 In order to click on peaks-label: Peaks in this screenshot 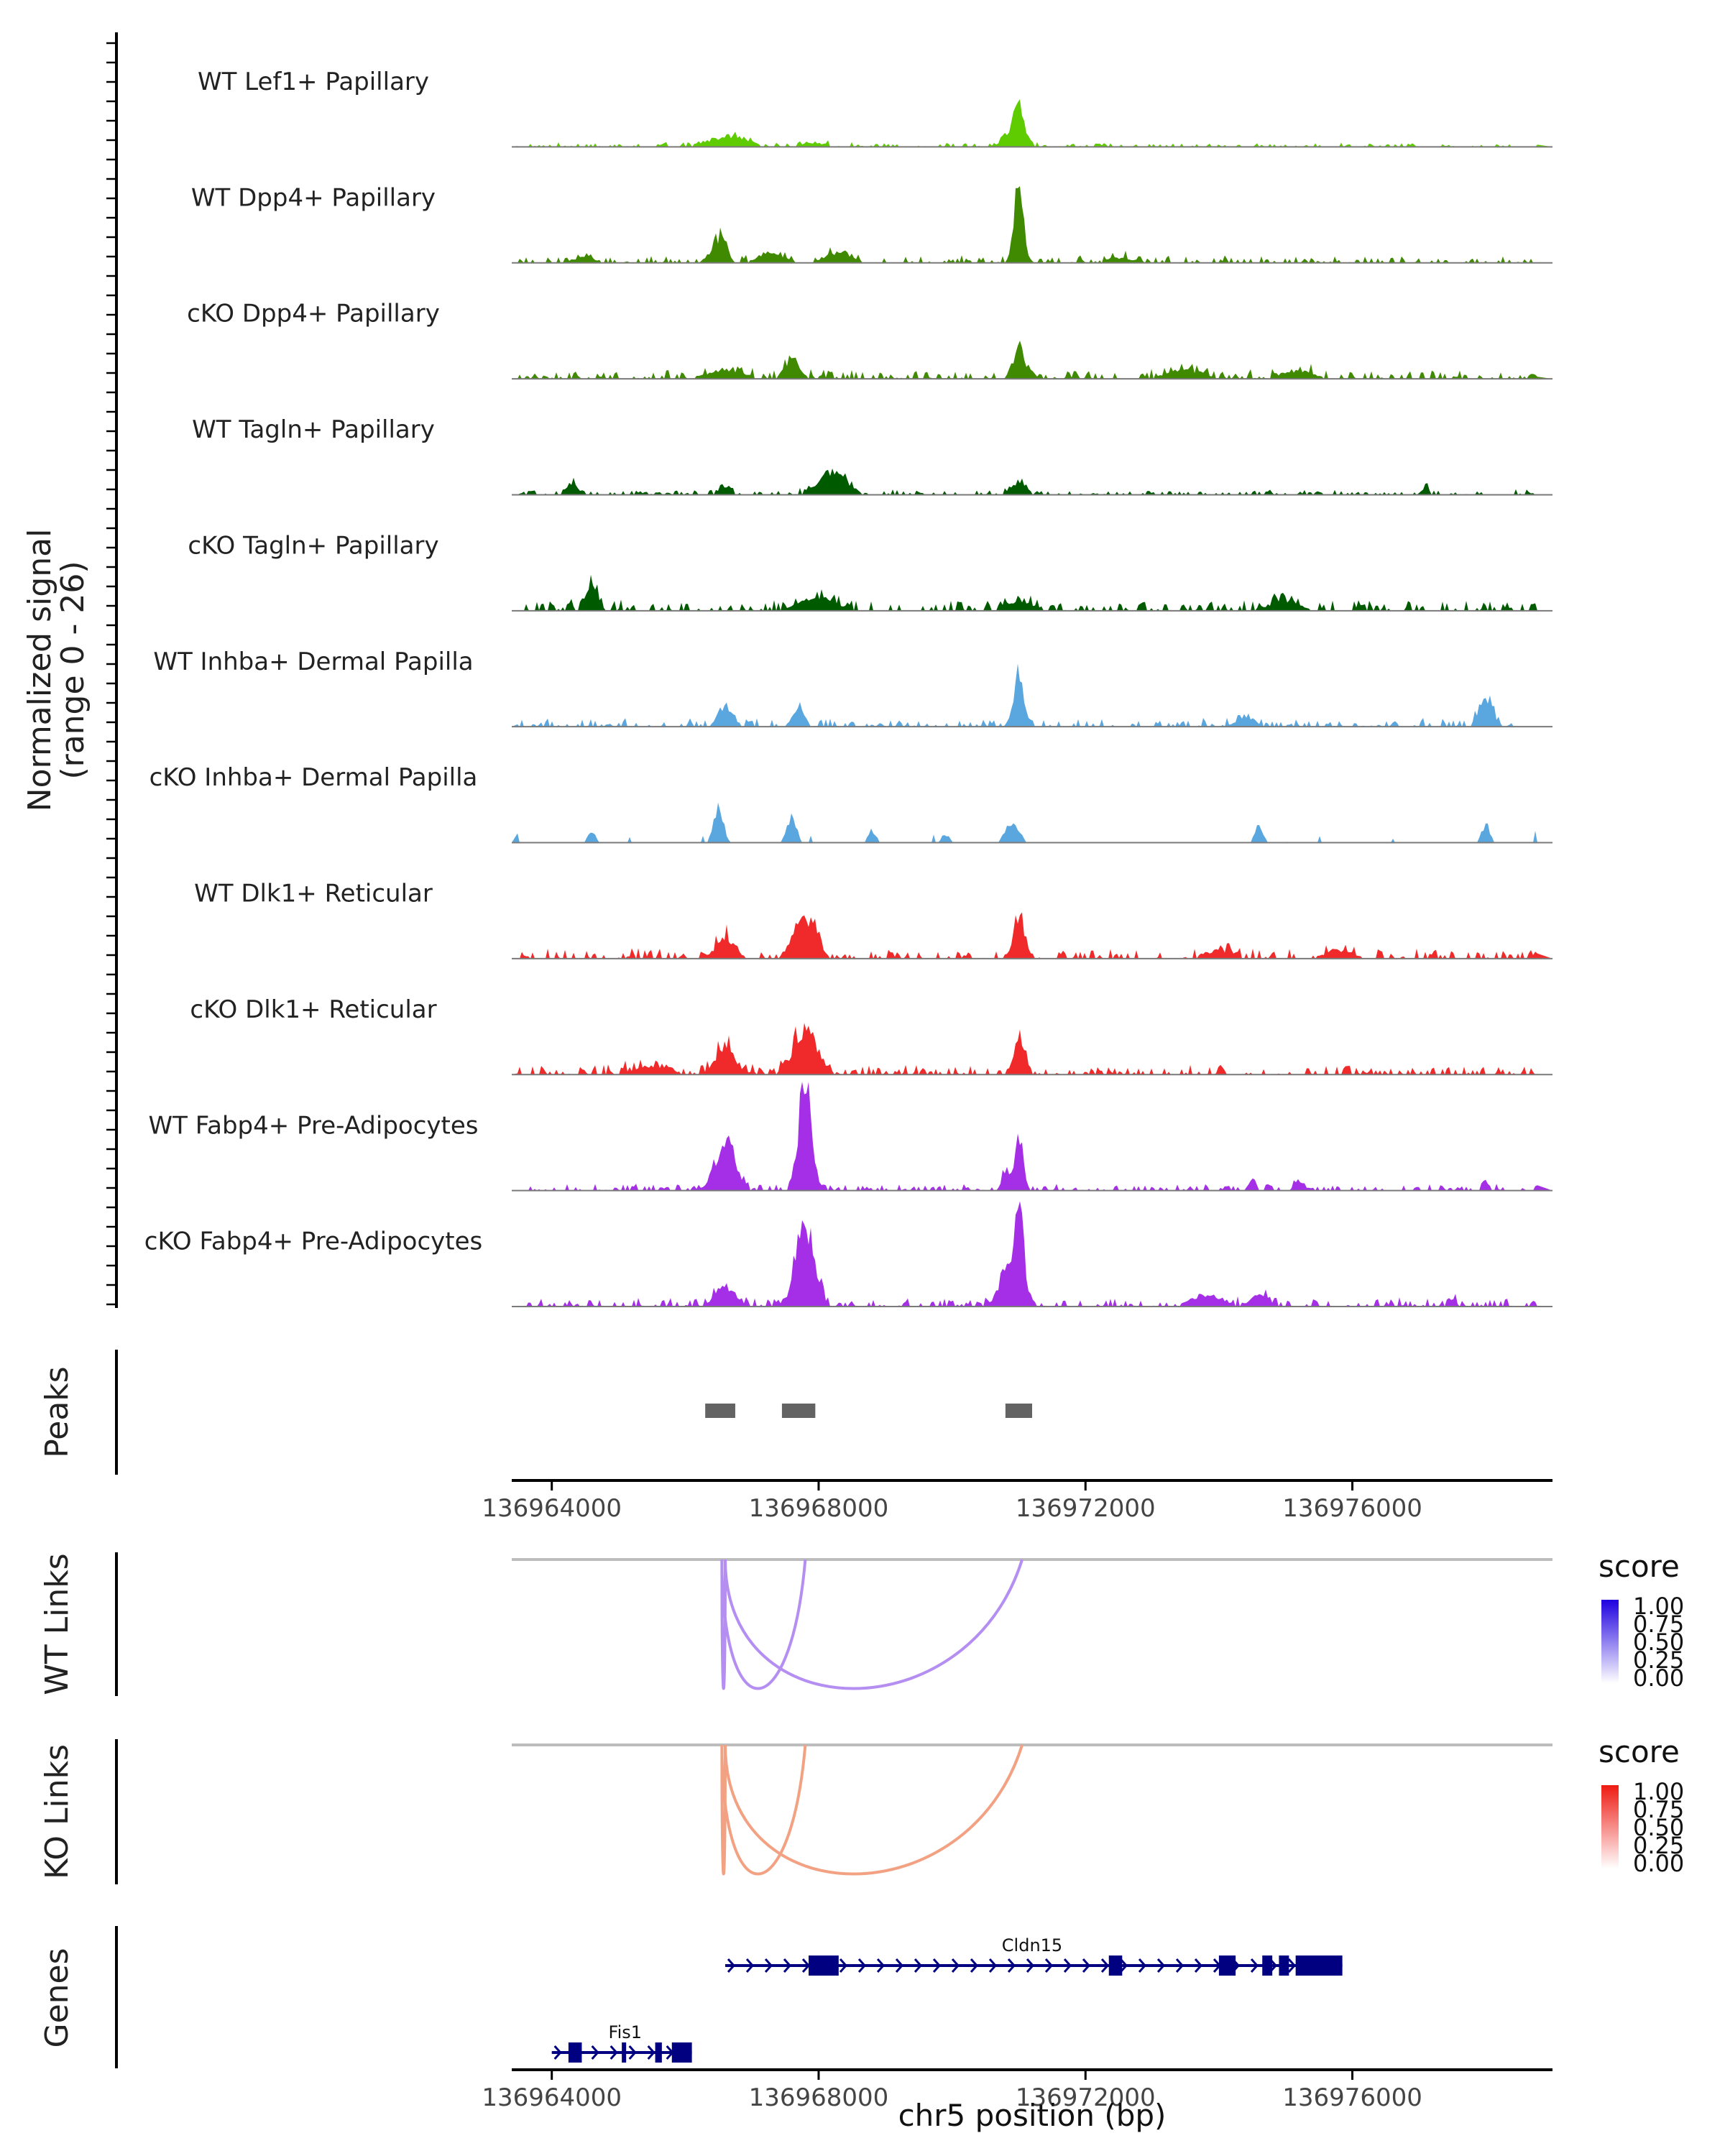, I will do `click(57, 1412)`.